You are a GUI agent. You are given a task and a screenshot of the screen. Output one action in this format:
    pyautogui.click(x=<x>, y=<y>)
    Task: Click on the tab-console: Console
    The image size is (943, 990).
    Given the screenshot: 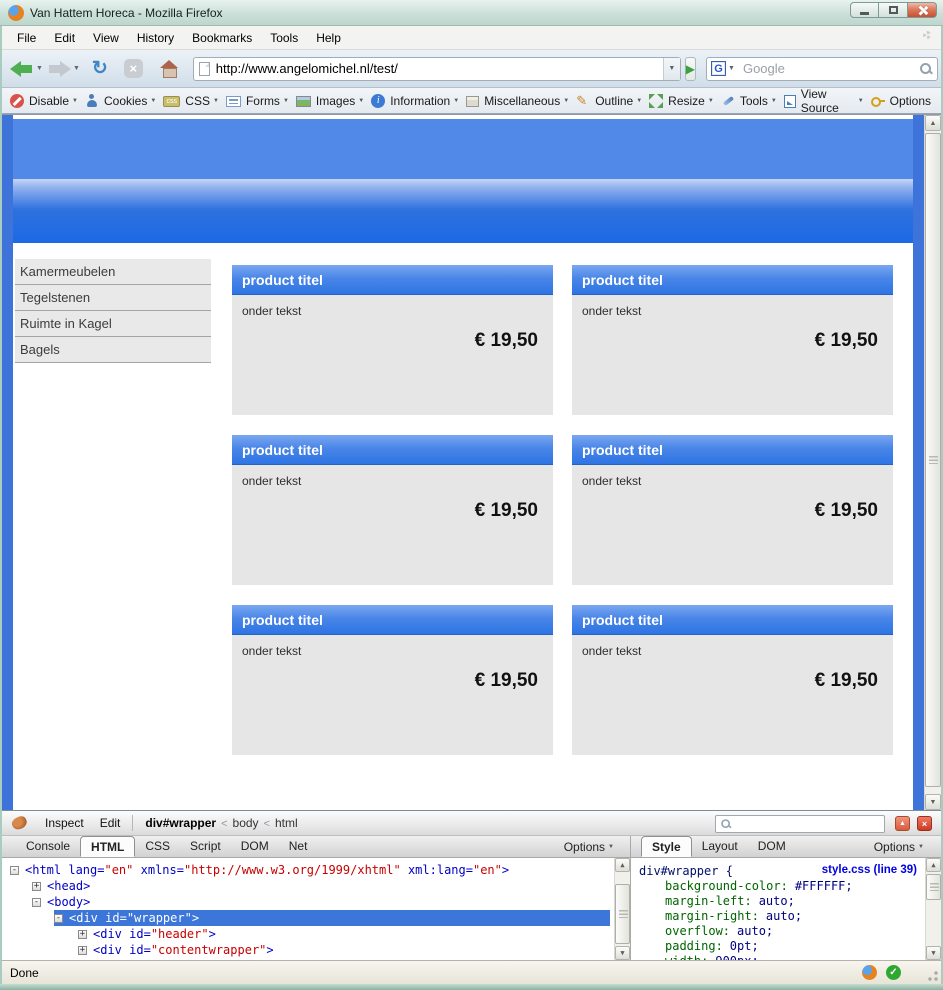 What is the action you would take?
    pyautogui.click(x=48, y=846)
    